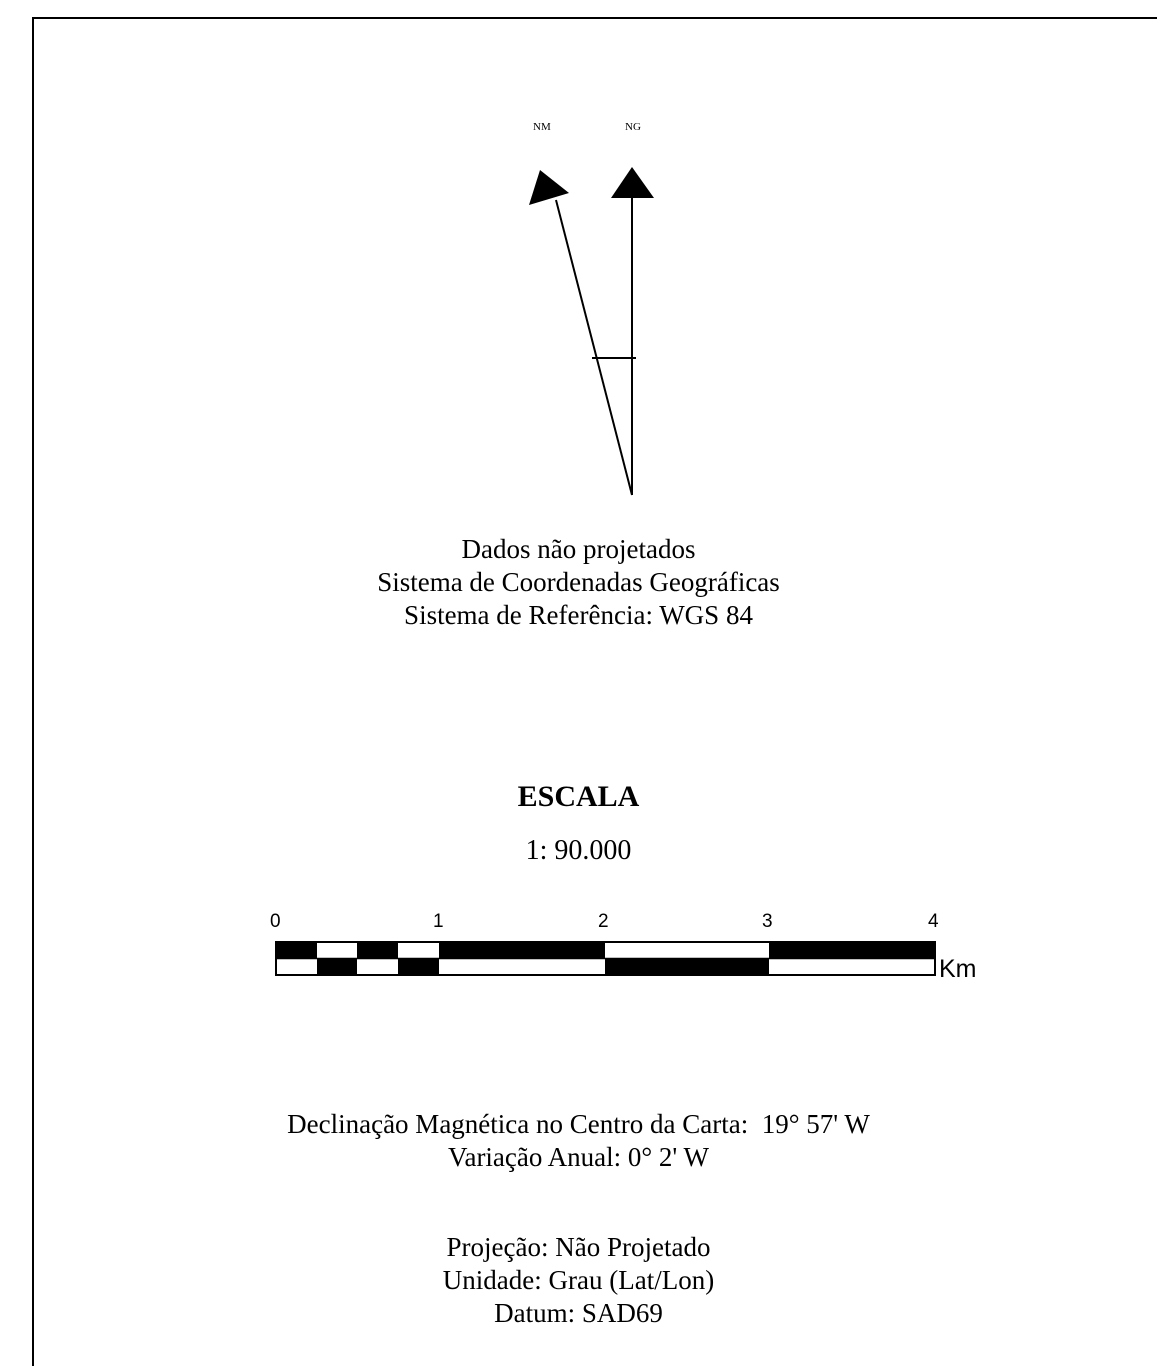 This screenshot has height=1366, width=1157. Describe the element at coordinates (578, 1313) in the screenshot. I see `datum-line: Datum: SAD69` at that location.